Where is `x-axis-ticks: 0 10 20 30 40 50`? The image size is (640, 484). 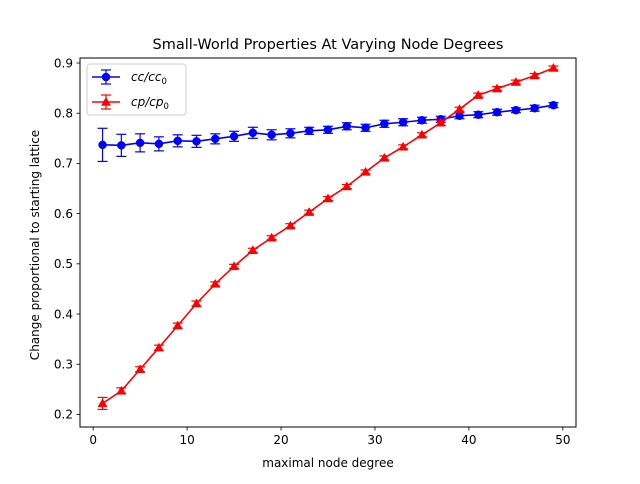 x-axis-ticks: 0 10 20 30 40 50 is located at coordinates (329, 437).